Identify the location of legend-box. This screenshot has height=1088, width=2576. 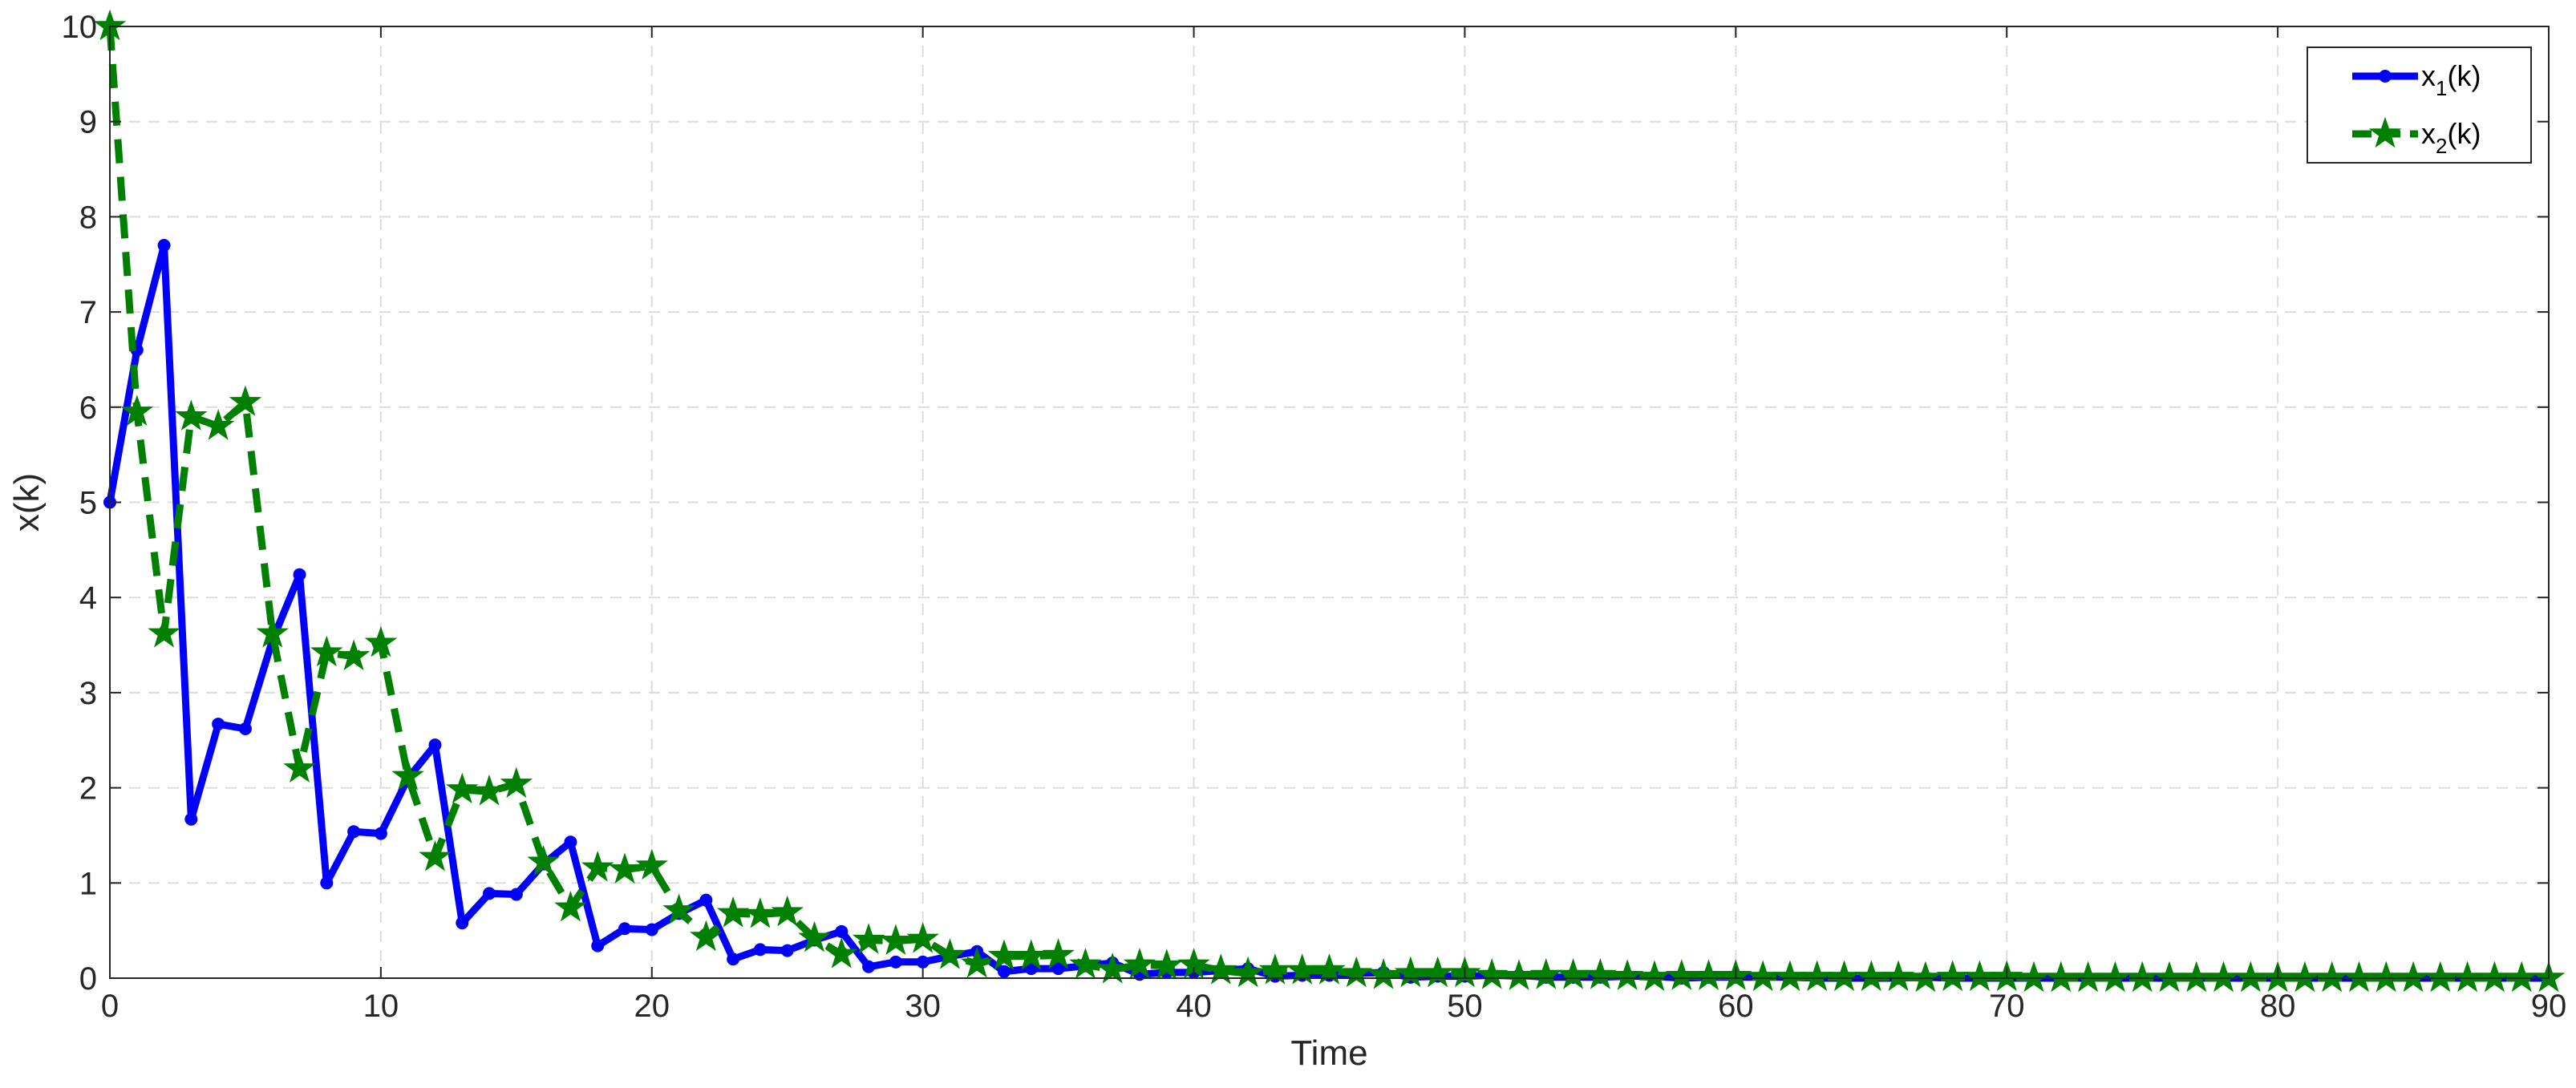
(2419, 106).